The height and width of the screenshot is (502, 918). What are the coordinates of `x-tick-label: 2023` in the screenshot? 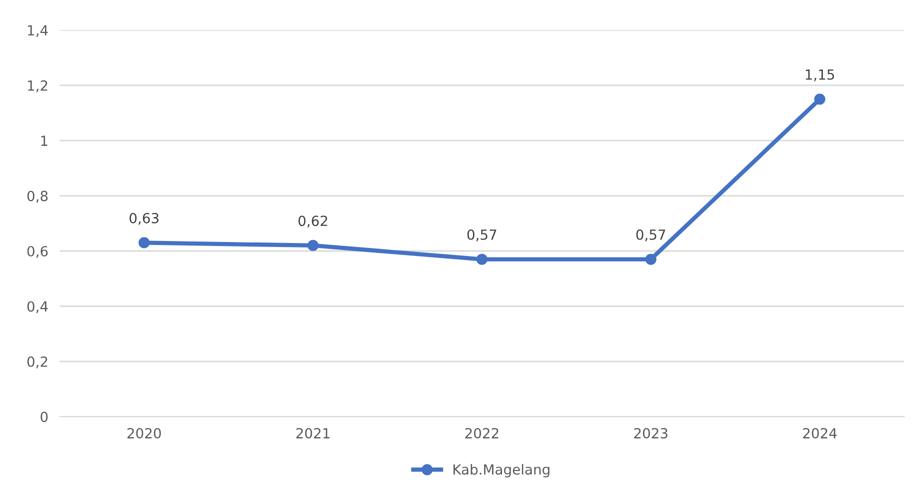 It's located at (651, 433).